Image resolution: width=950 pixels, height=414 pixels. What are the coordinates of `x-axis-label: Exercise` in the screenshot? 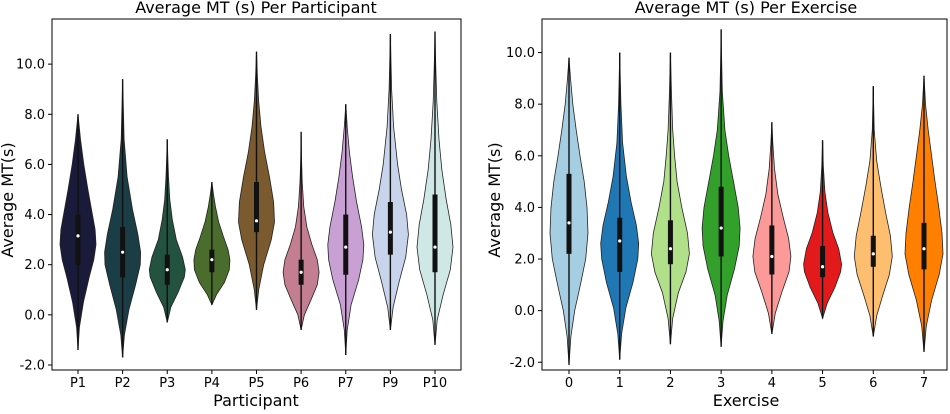 It's located at (746, 400).